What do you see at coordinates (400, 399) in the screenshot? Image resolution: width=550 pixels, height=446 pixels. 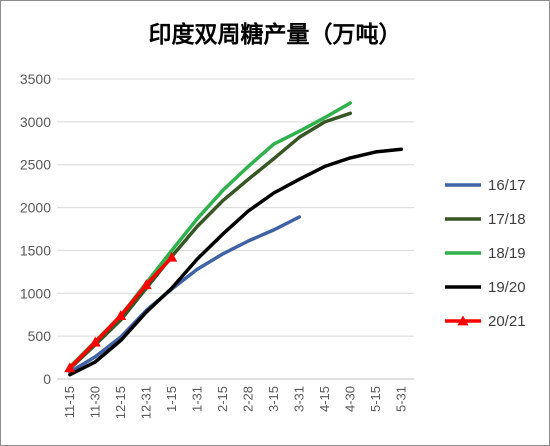 I see `x-tick-label: 5-31` at bounding box center [400, 399].